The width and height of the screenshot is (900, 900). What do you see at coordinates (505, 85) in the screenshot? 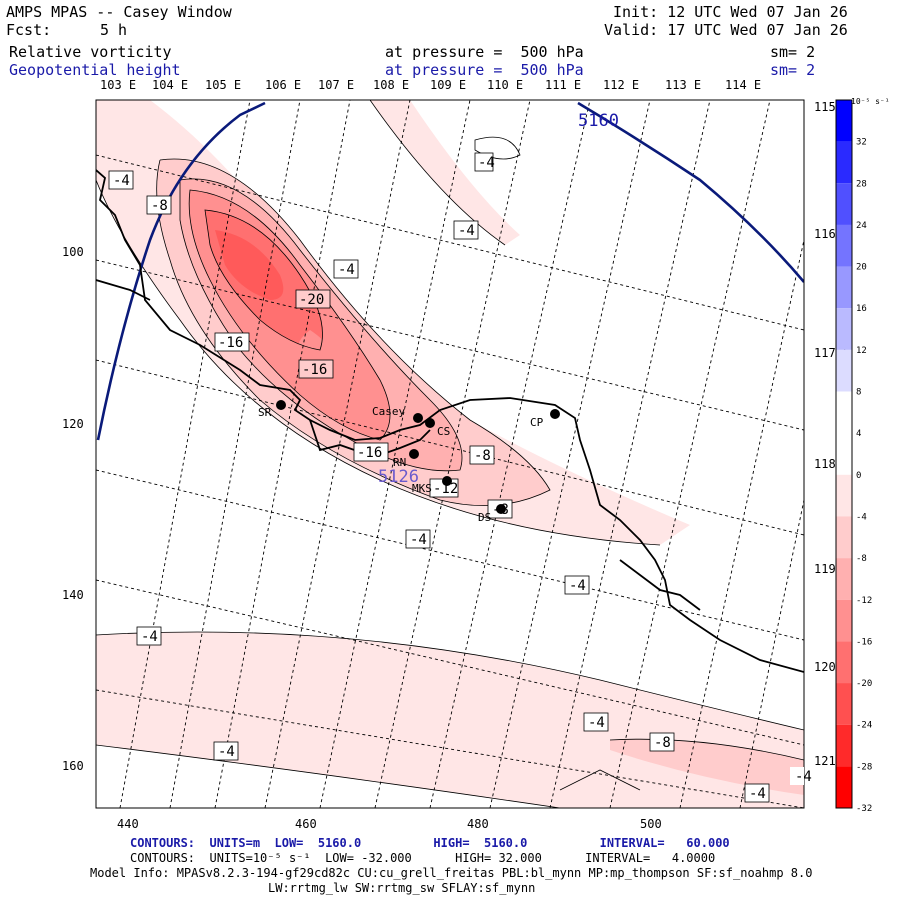
I see `lon-label: 110 E` at bounding box center [505, 85].